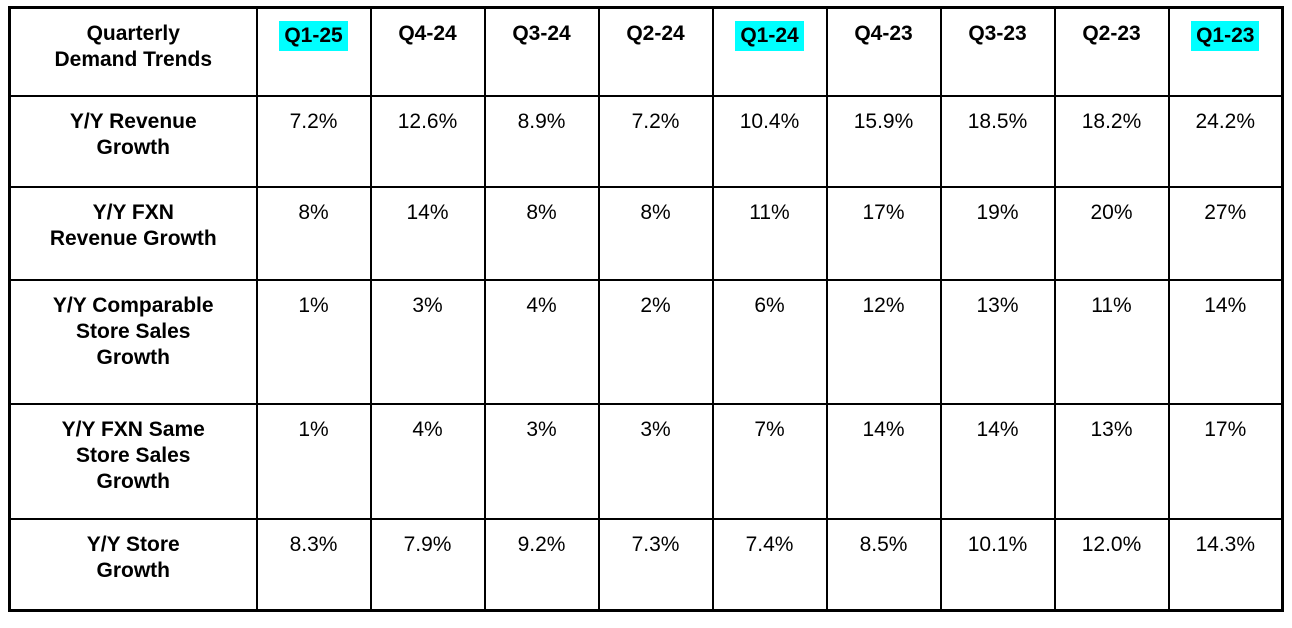 The height and width of the screenshot is (628, 1292). I want to click on table-title-cell: Quarterly Demand Trends, so click(133, 51).